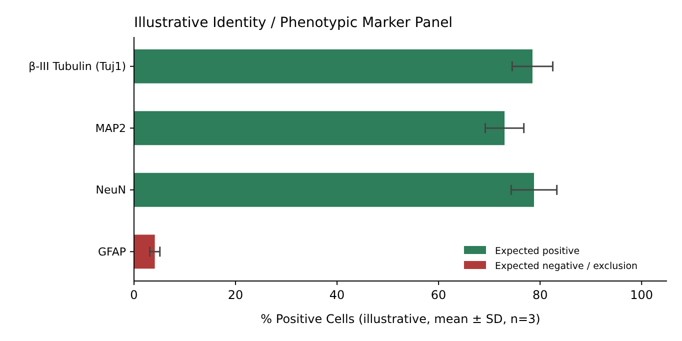  What do you see at coordinates (134, 295) in the screenshot?
I see `x-tick-label: 0` at bounding box center [134, 295].